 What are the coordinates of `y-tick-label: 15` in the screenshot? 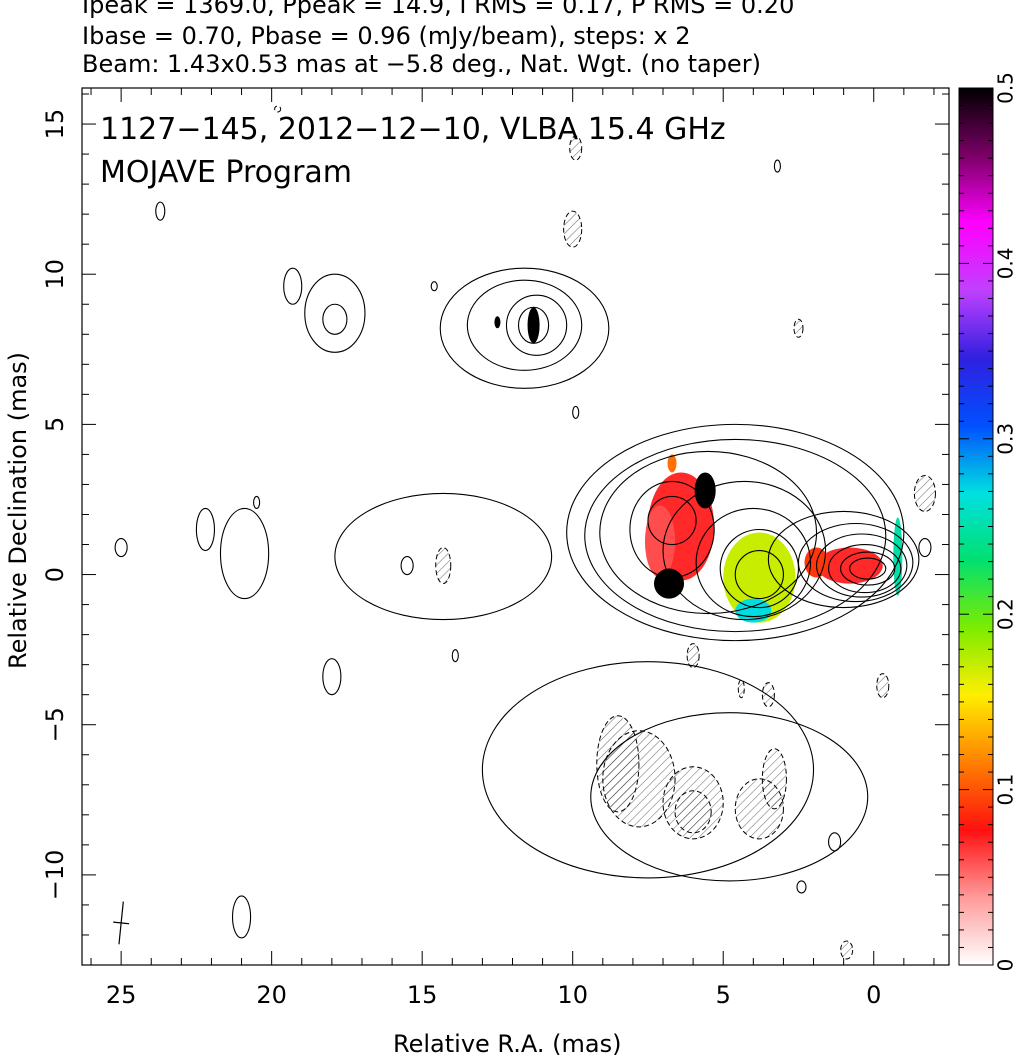 It's located at (55, 124).